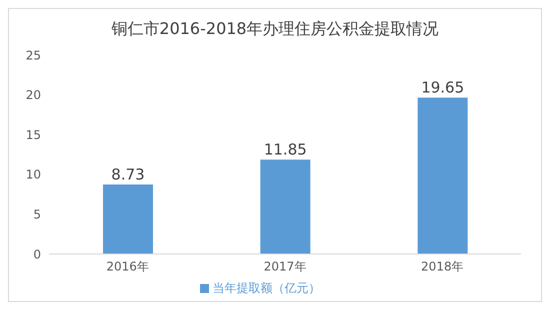 Image resolution: width=550 pixels, height=310 pixels. What do you see at coordinates (33, 55) in the screenshot?
I see `y-tick-label: 25` at bounding box center [33, 55].